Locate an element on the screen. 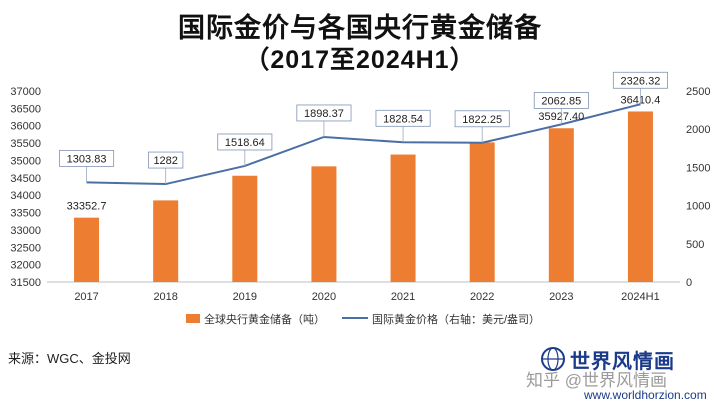 This screenshot has width=720, height=405. bar-reserve-2022 is located at coordinates (482, 212).